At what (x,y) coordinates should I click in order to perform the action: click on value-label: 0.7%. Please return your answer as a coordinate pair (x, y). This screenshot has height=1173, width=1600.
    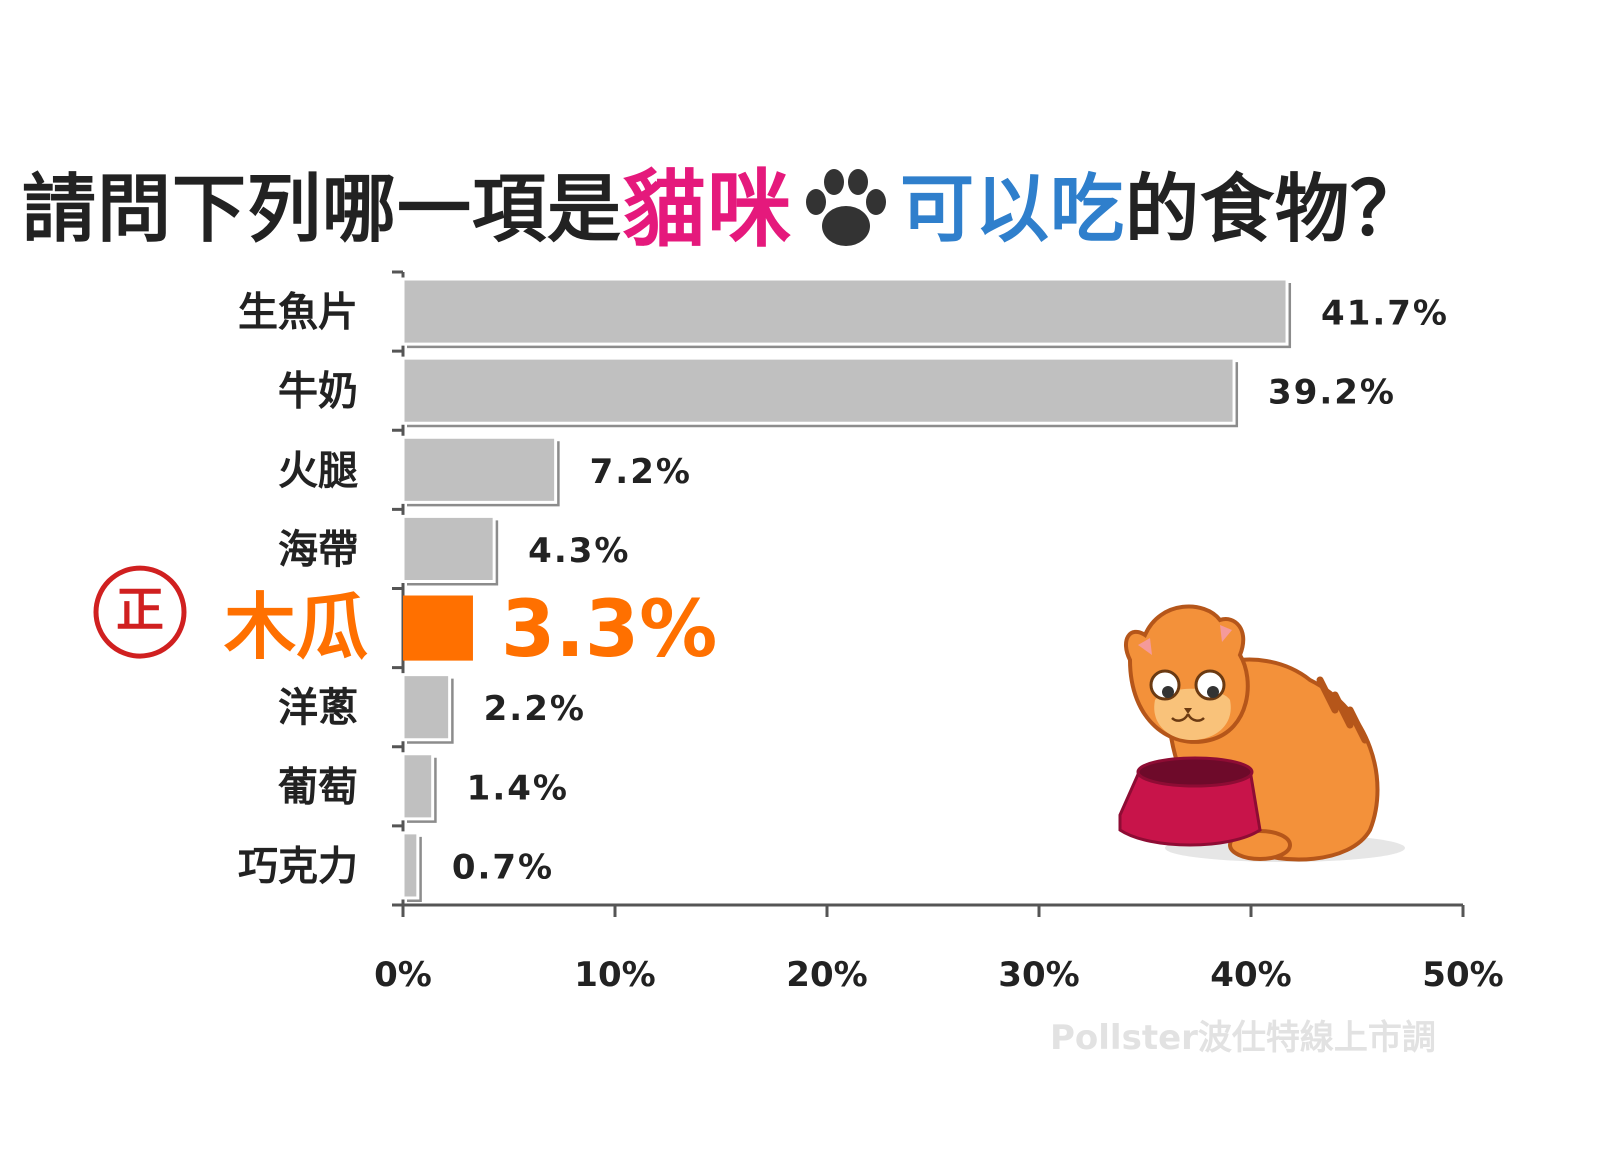
    Looking at the image, I should click on (503, 867).